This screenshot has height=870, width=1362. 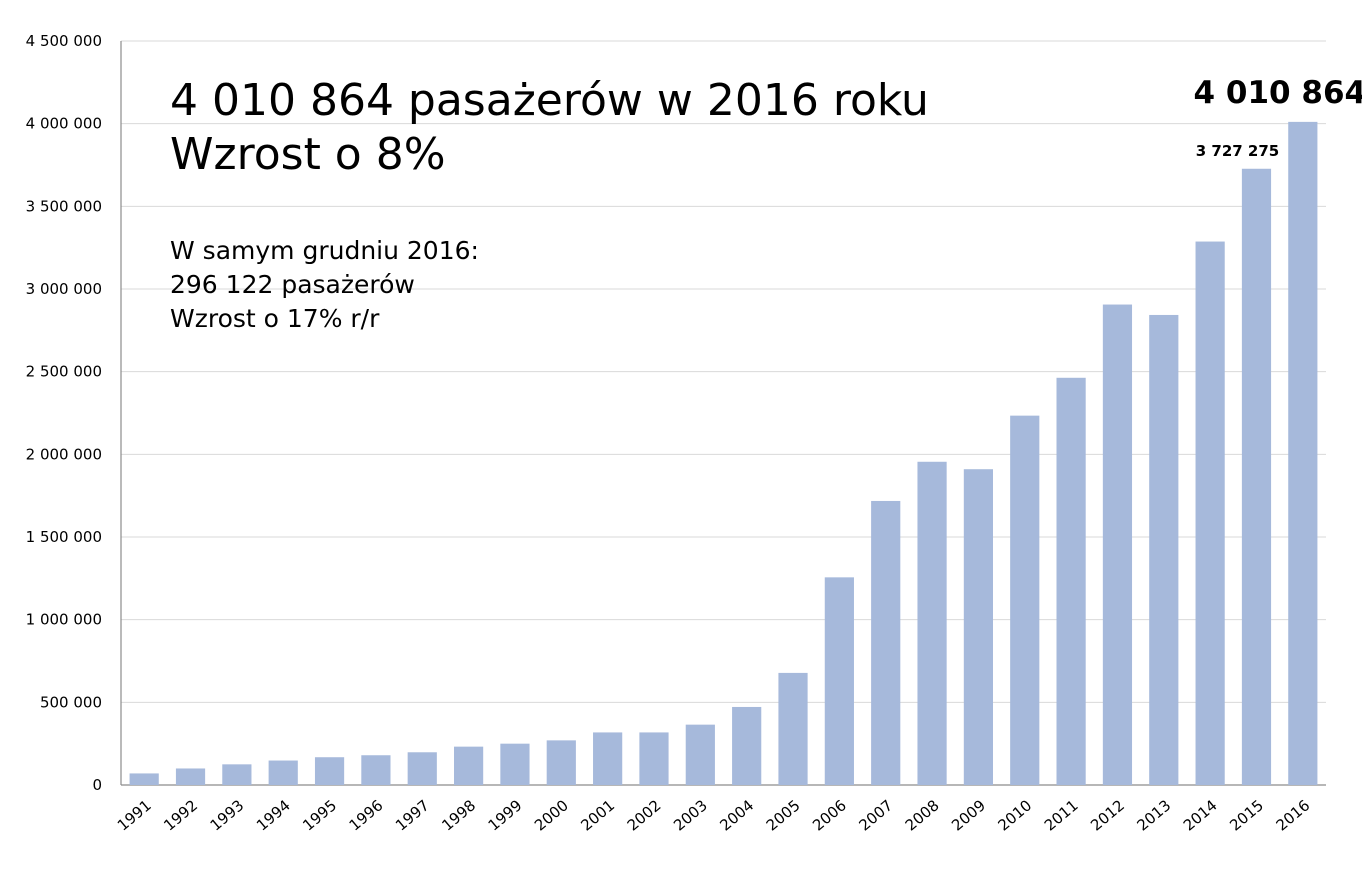 What do you see at coordinates (875, 815) in the screenshot?
I see `x-tick-label: 2007` at bounding box center [875, 815].